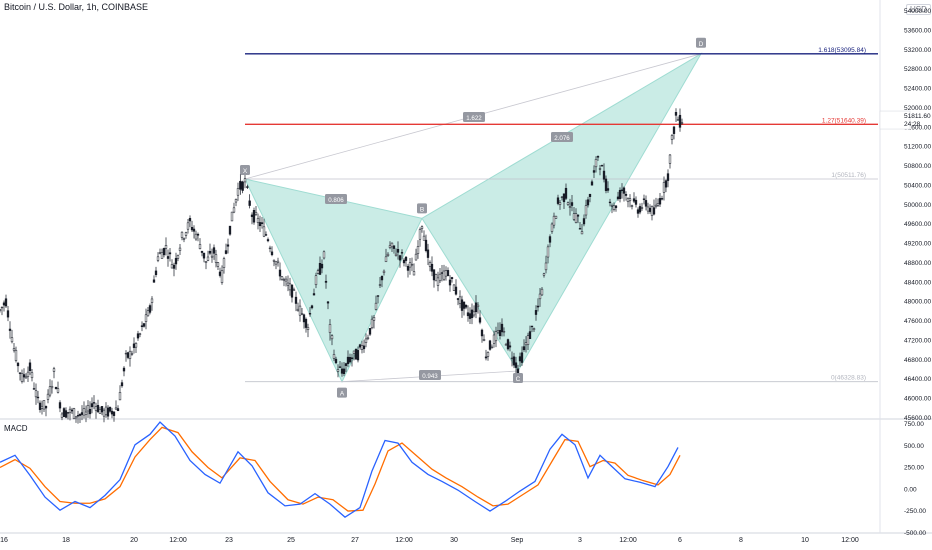 This screenshot has height=550, width=932. I want to click on macd-tick-label: 750.00, so click(914, 424).